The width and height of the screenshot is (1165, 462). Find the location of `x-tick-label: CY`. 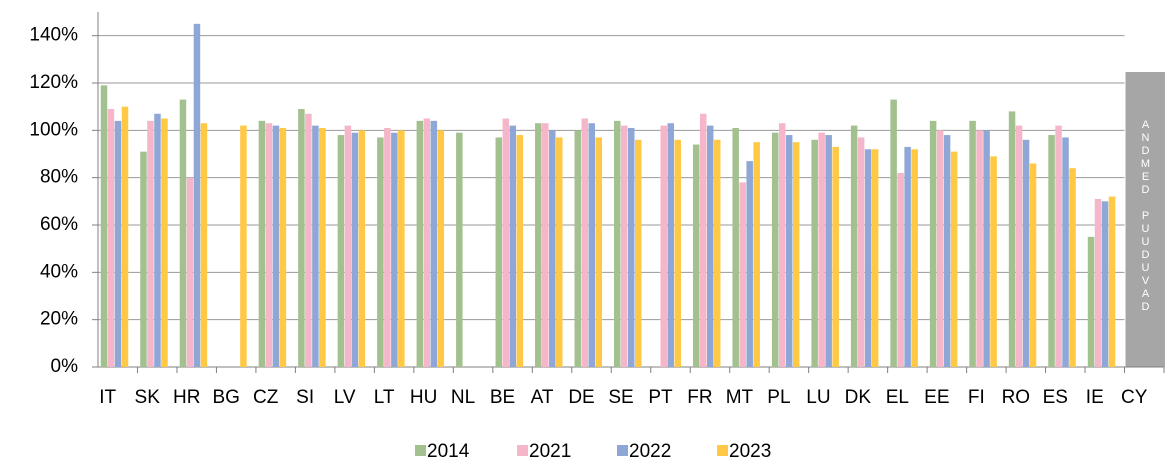

x-tick-label: CY is located at coordinates (1134, 397).